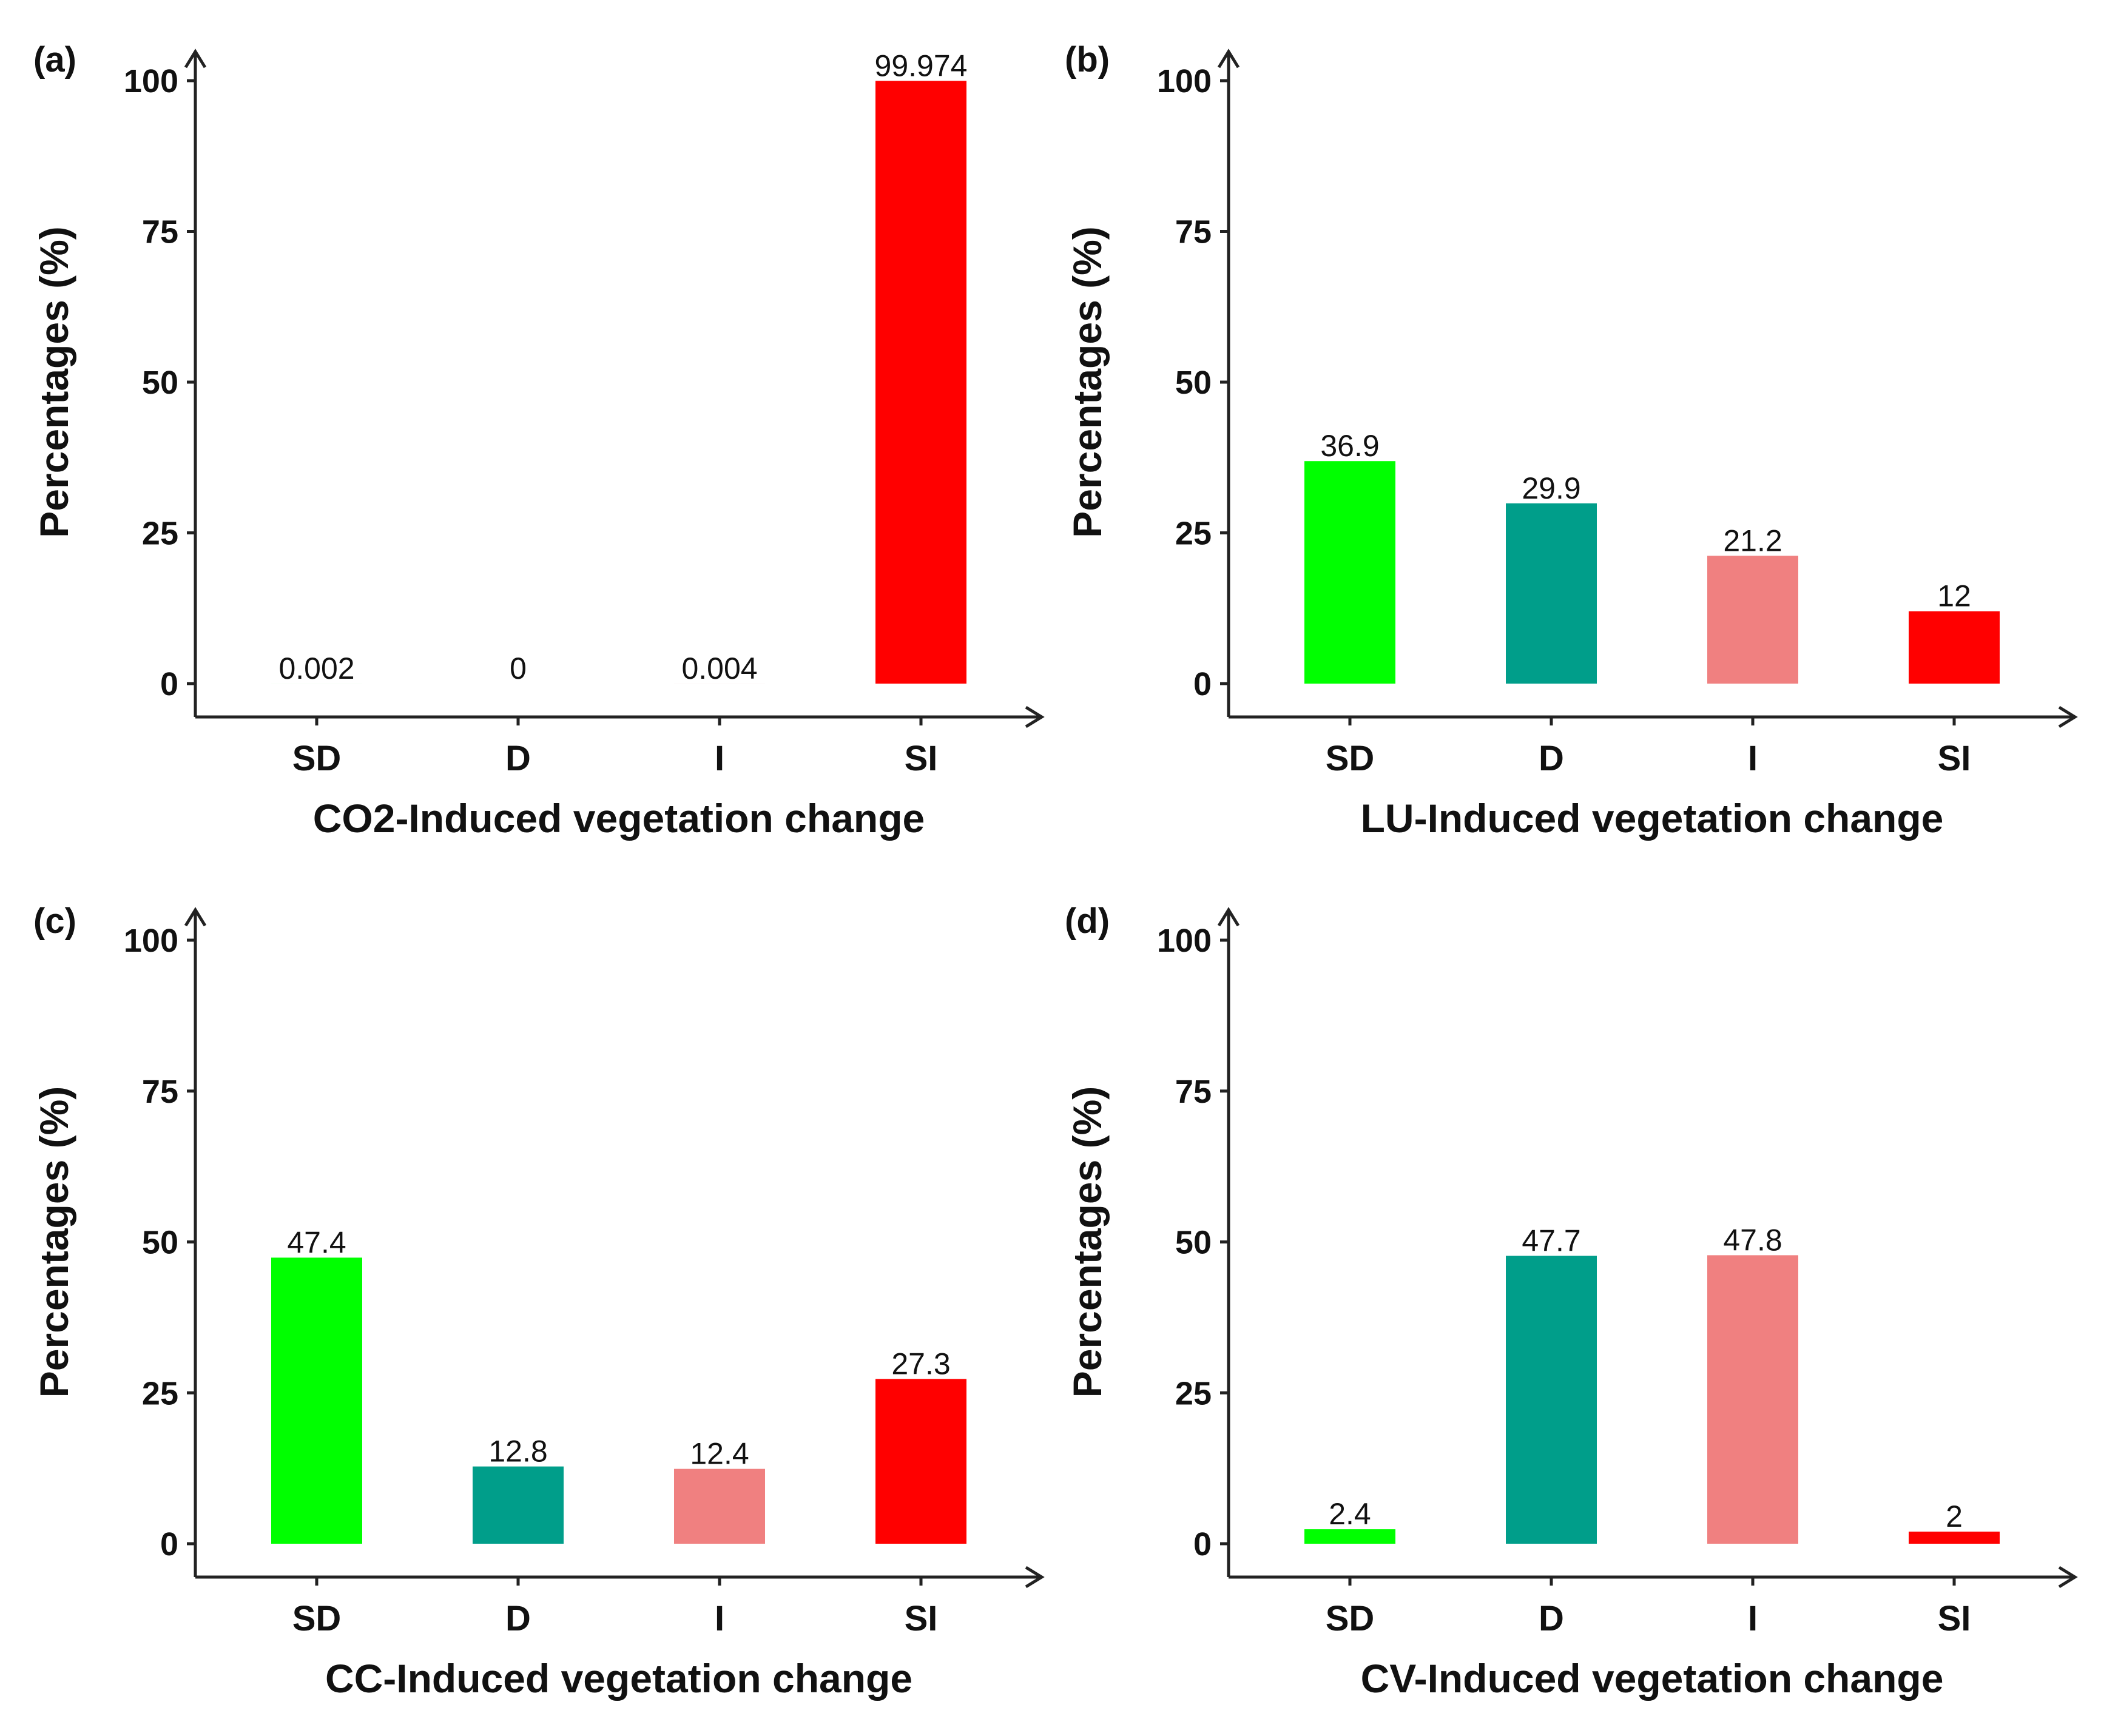 The width and height of the screenshot is (2101, 1736). Describe the element at coordinates (1087, 59) in the screenshot. I see `panel-label: (b)` at that location.